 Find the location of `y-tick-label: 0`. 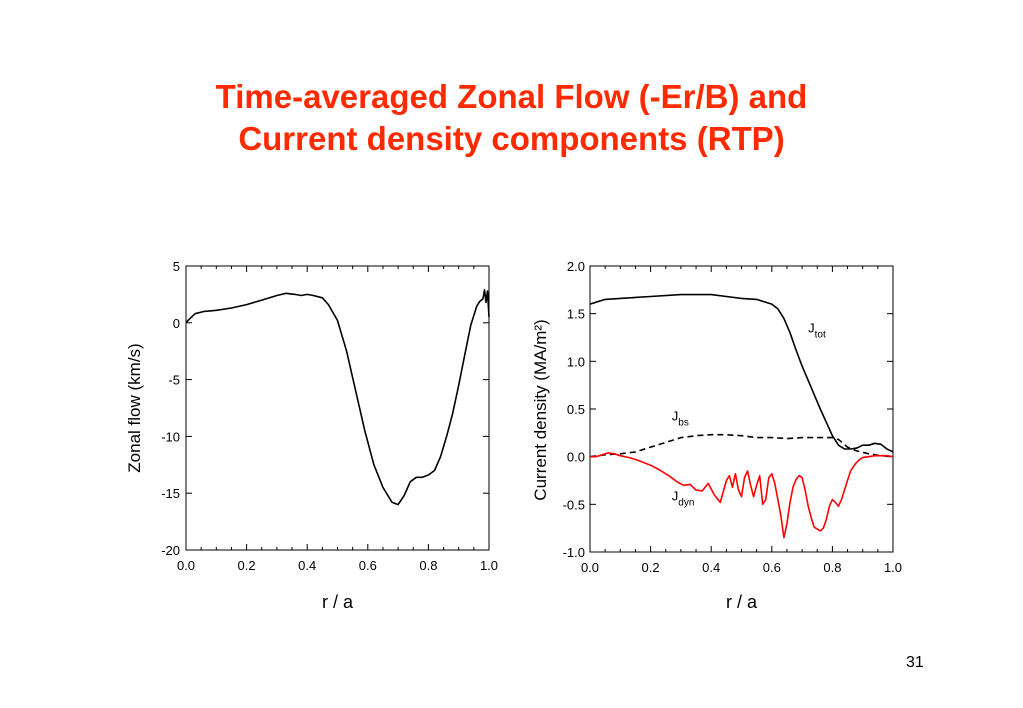

y-tick-label: 0 is located at coordinates (176, 323).